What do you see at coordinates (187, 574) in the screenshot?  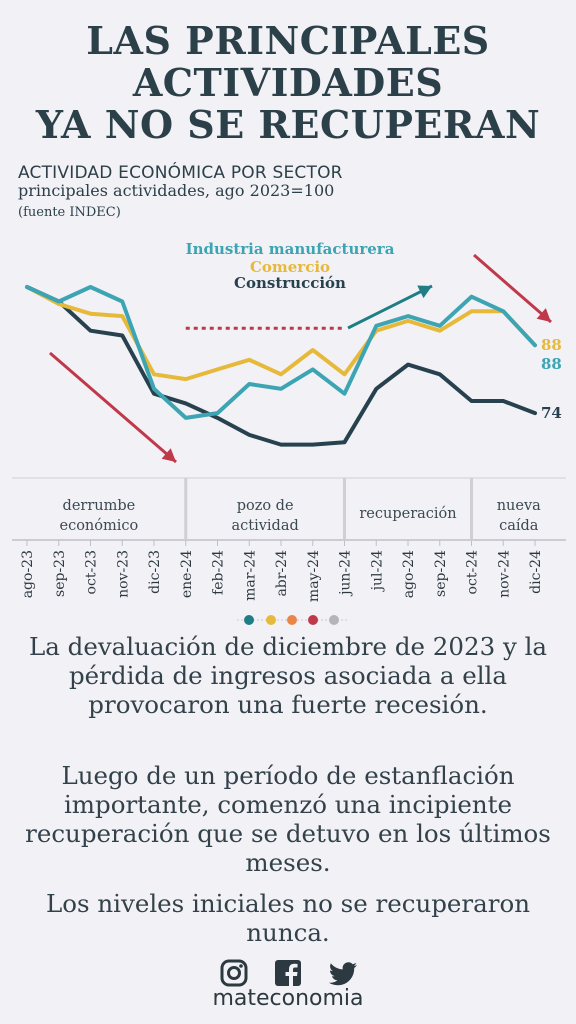 I see `x-label-5: ene-24` at bounding box center [187, 574].